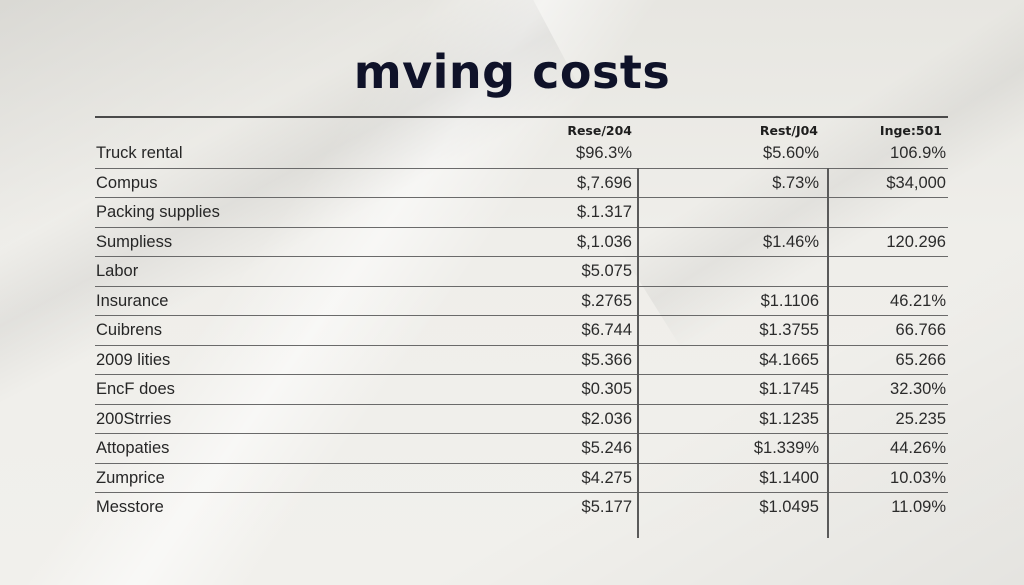 The width and height of the screenshot is (1024, 585). Describe the element at coordinates (606, 448) in the screenshot. I see `cell-col1: $5.246` at that location.